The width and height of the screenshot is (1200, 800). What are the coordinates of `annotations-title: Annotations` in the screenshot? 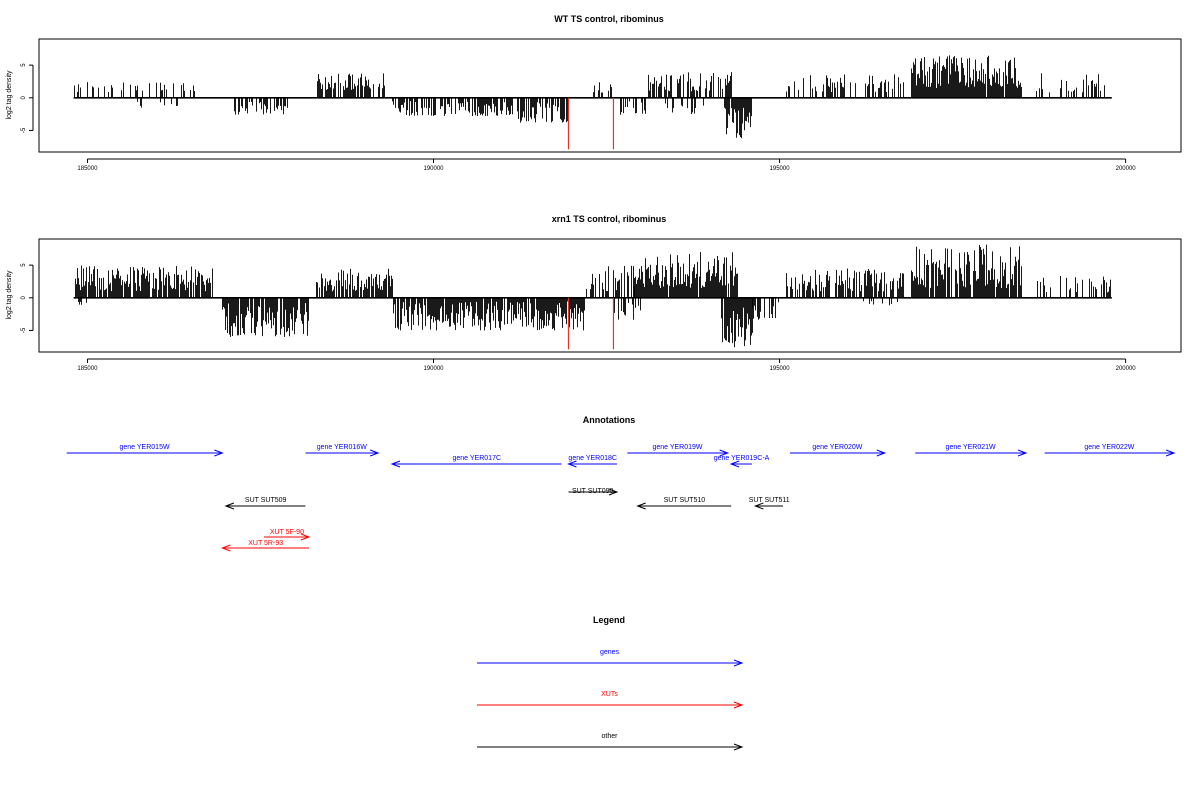 It's located at (609, 420).